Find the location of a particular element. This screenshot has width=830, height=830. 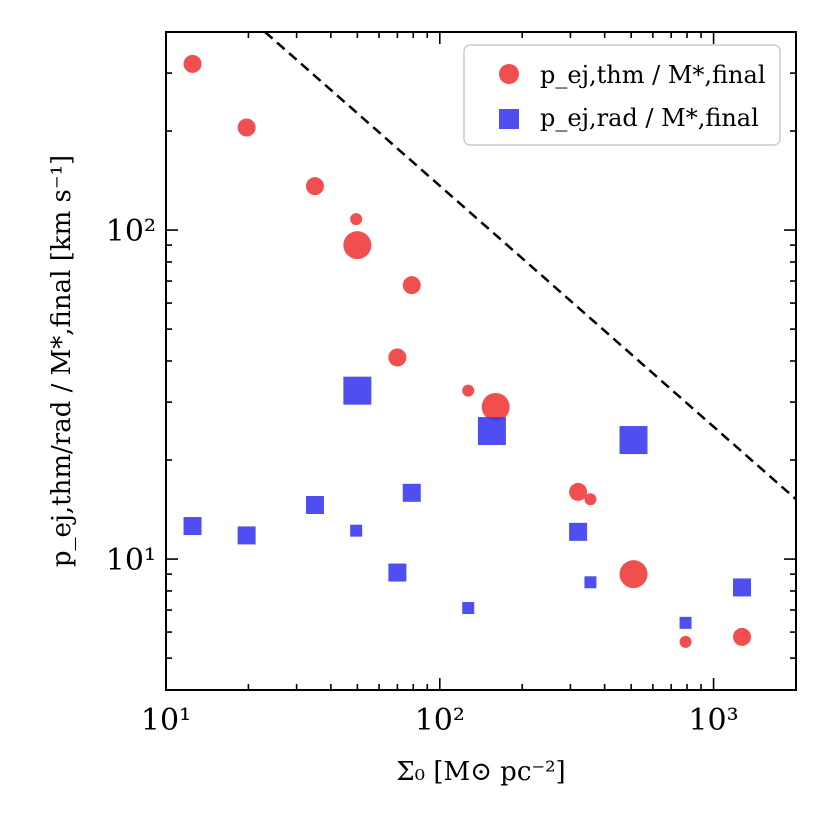

legend-label-rad: p_ej,rad / M*,final is located at coordinates (649, 118).